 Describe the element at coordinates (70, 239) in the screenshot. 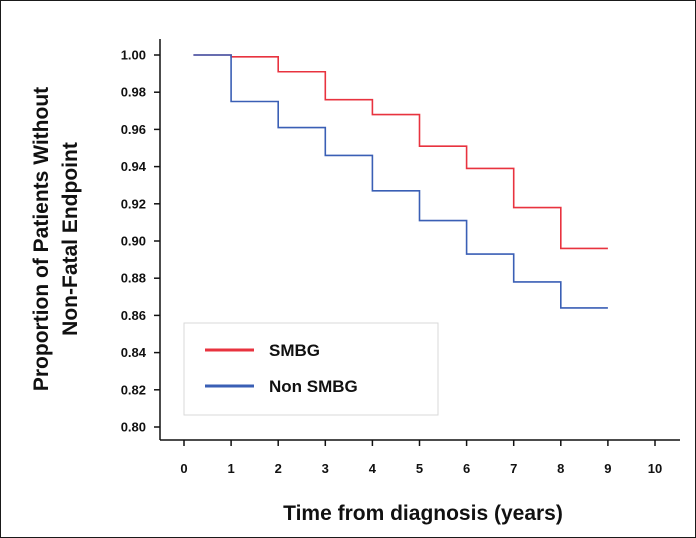

I see `y-axis-title-line2: Non-Fatal Endpoint` at that location.